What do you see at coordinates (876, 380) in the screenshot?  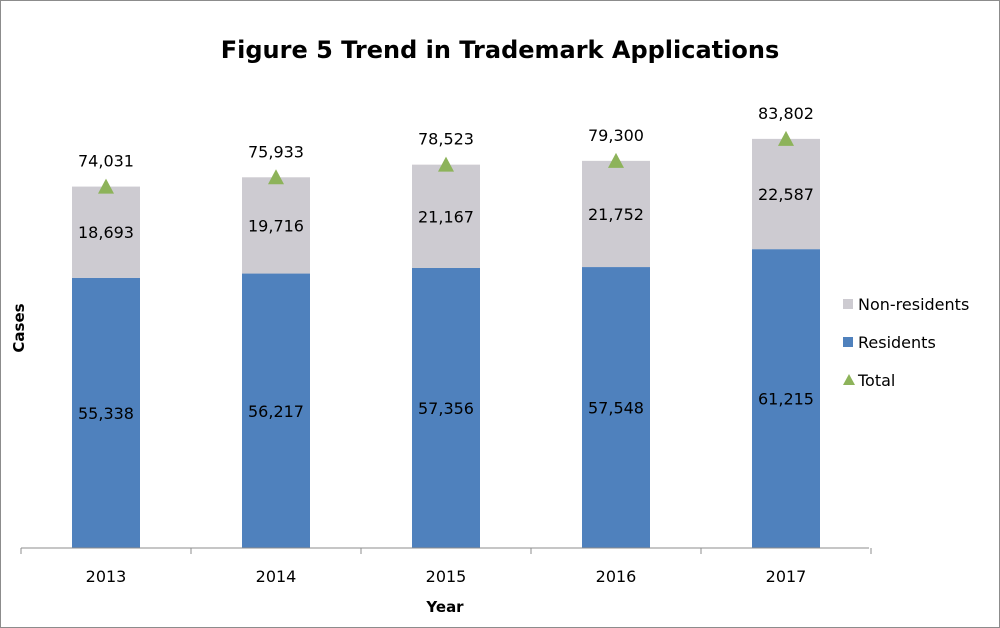 I see `legend-label-total: Total` at bounding box center [876, 380].